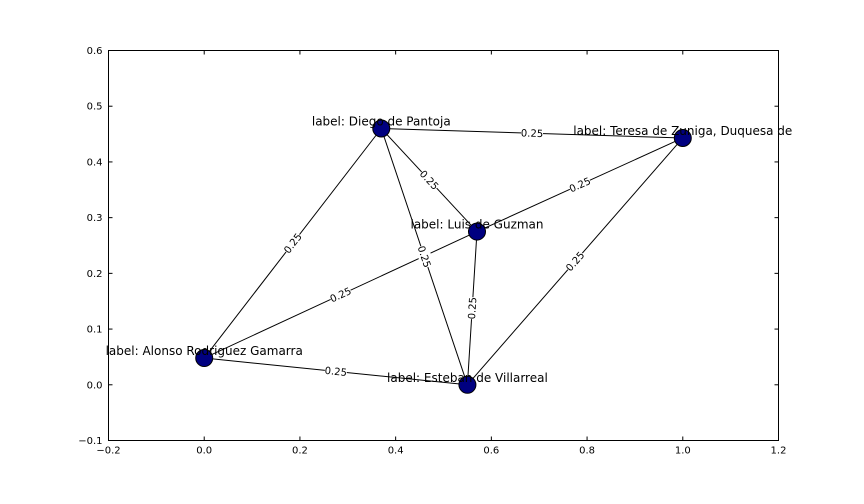 The image size is (864, 504). I want to click on y-tick-label: 0.3, so click(95, 218).